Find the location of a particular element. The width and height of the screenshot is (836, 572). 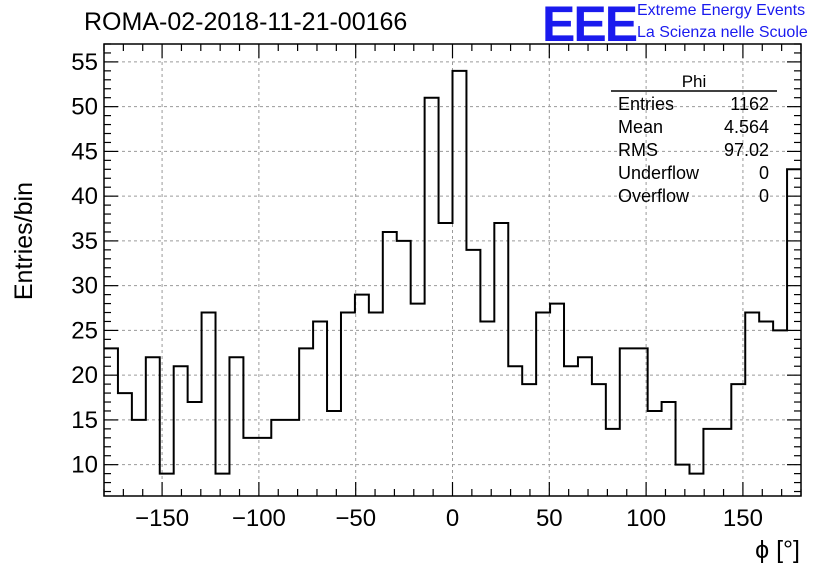

y-tick-label: 10 is located at coordinates (84, 465).